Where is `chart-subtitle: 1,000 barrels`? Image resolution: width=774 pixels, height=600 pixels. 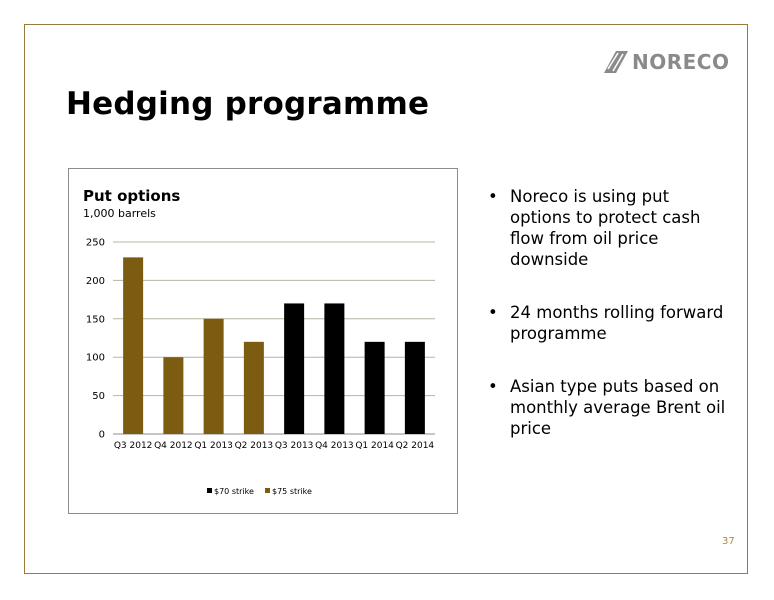 chart-subtitle: 1,000 barrels is located at coordinates (119, 213).